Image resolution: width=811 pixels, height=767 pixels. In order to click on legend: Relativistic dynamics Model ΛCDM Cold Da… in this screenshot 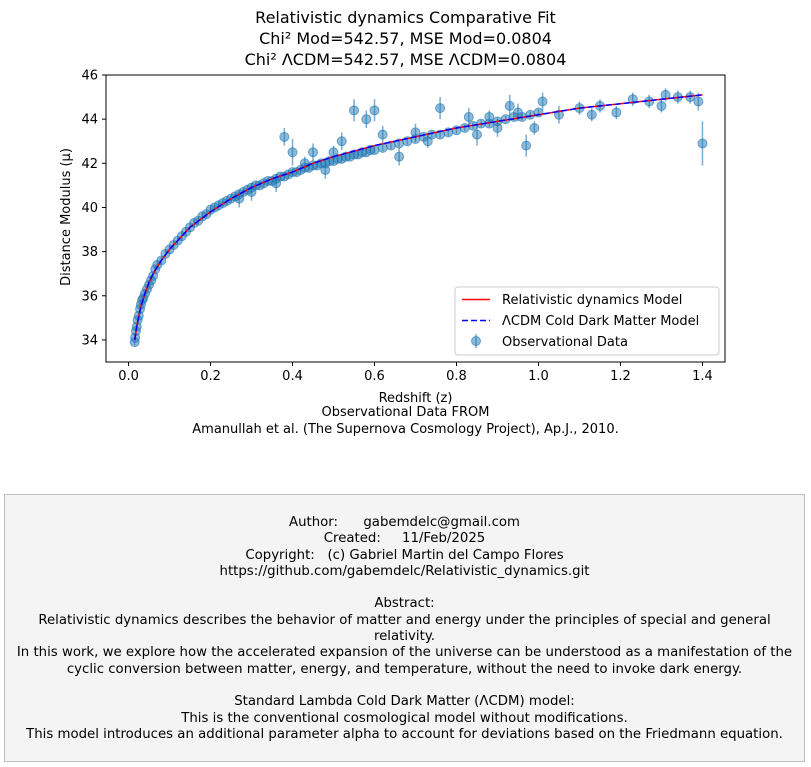, I will do `click(587, 321)`.